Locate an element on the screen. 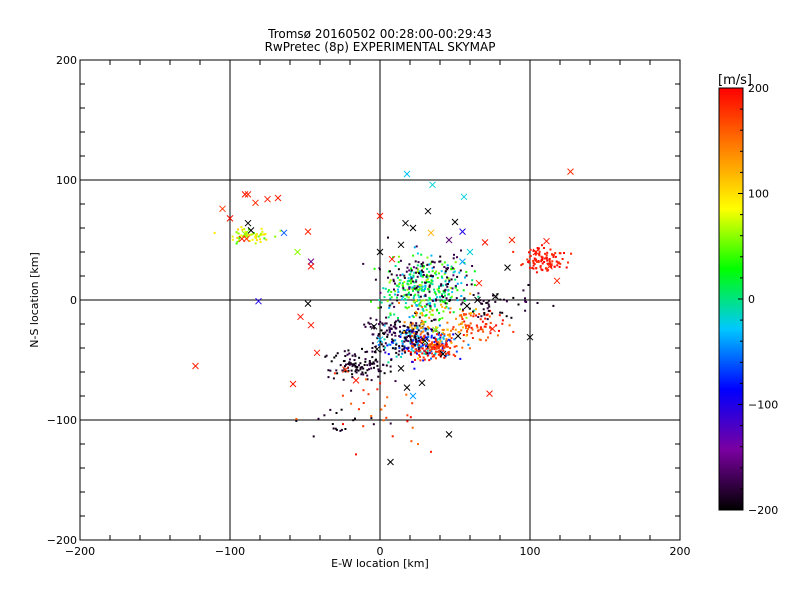 The width and height of the screenshot is (800, 600). x-tick-label: 0 is located at coordinates (380, 551).